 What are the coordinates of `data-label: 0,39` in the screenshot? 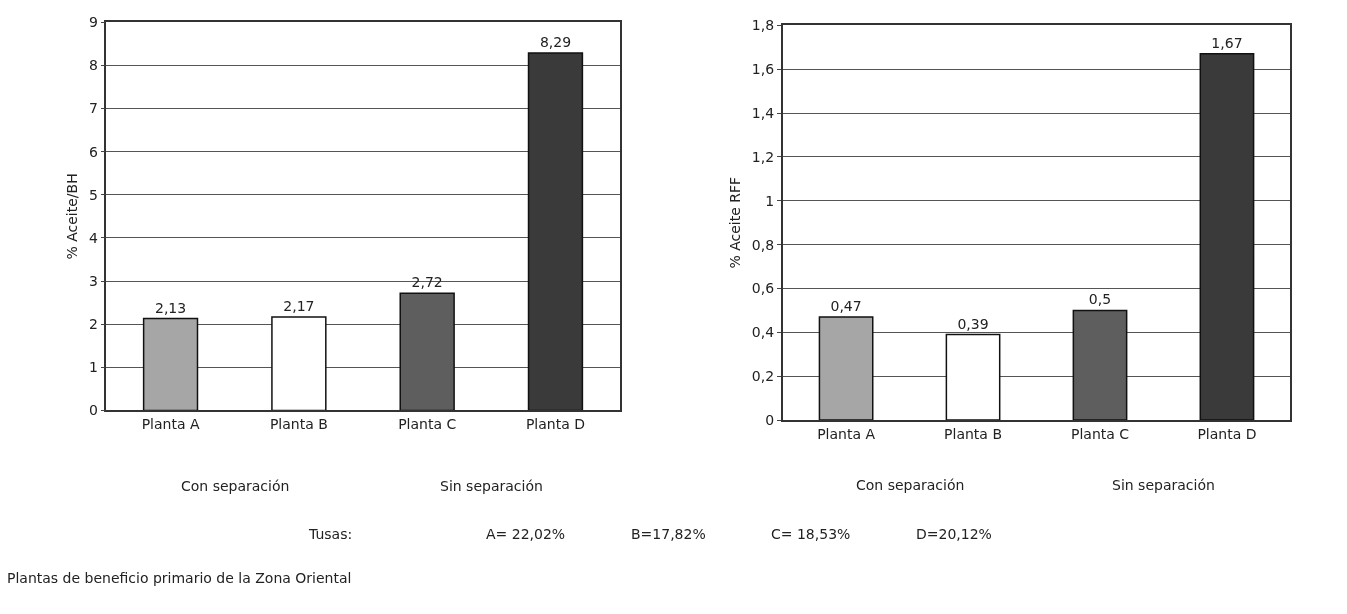 It's located at (973, 323).